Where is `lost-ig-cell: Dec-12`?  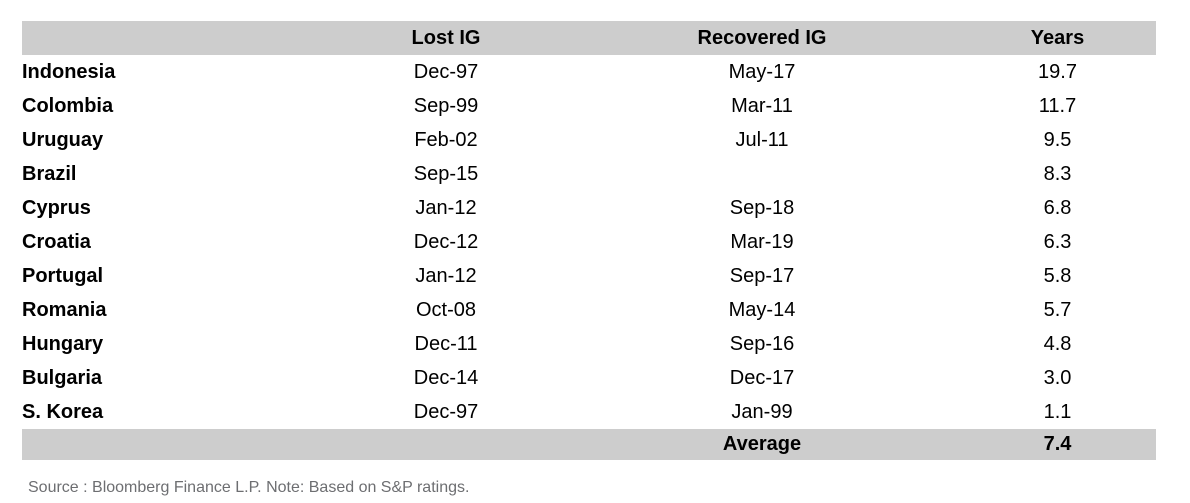 lost-ig-cell: Dec-12 is located at coordinates (446, 242).